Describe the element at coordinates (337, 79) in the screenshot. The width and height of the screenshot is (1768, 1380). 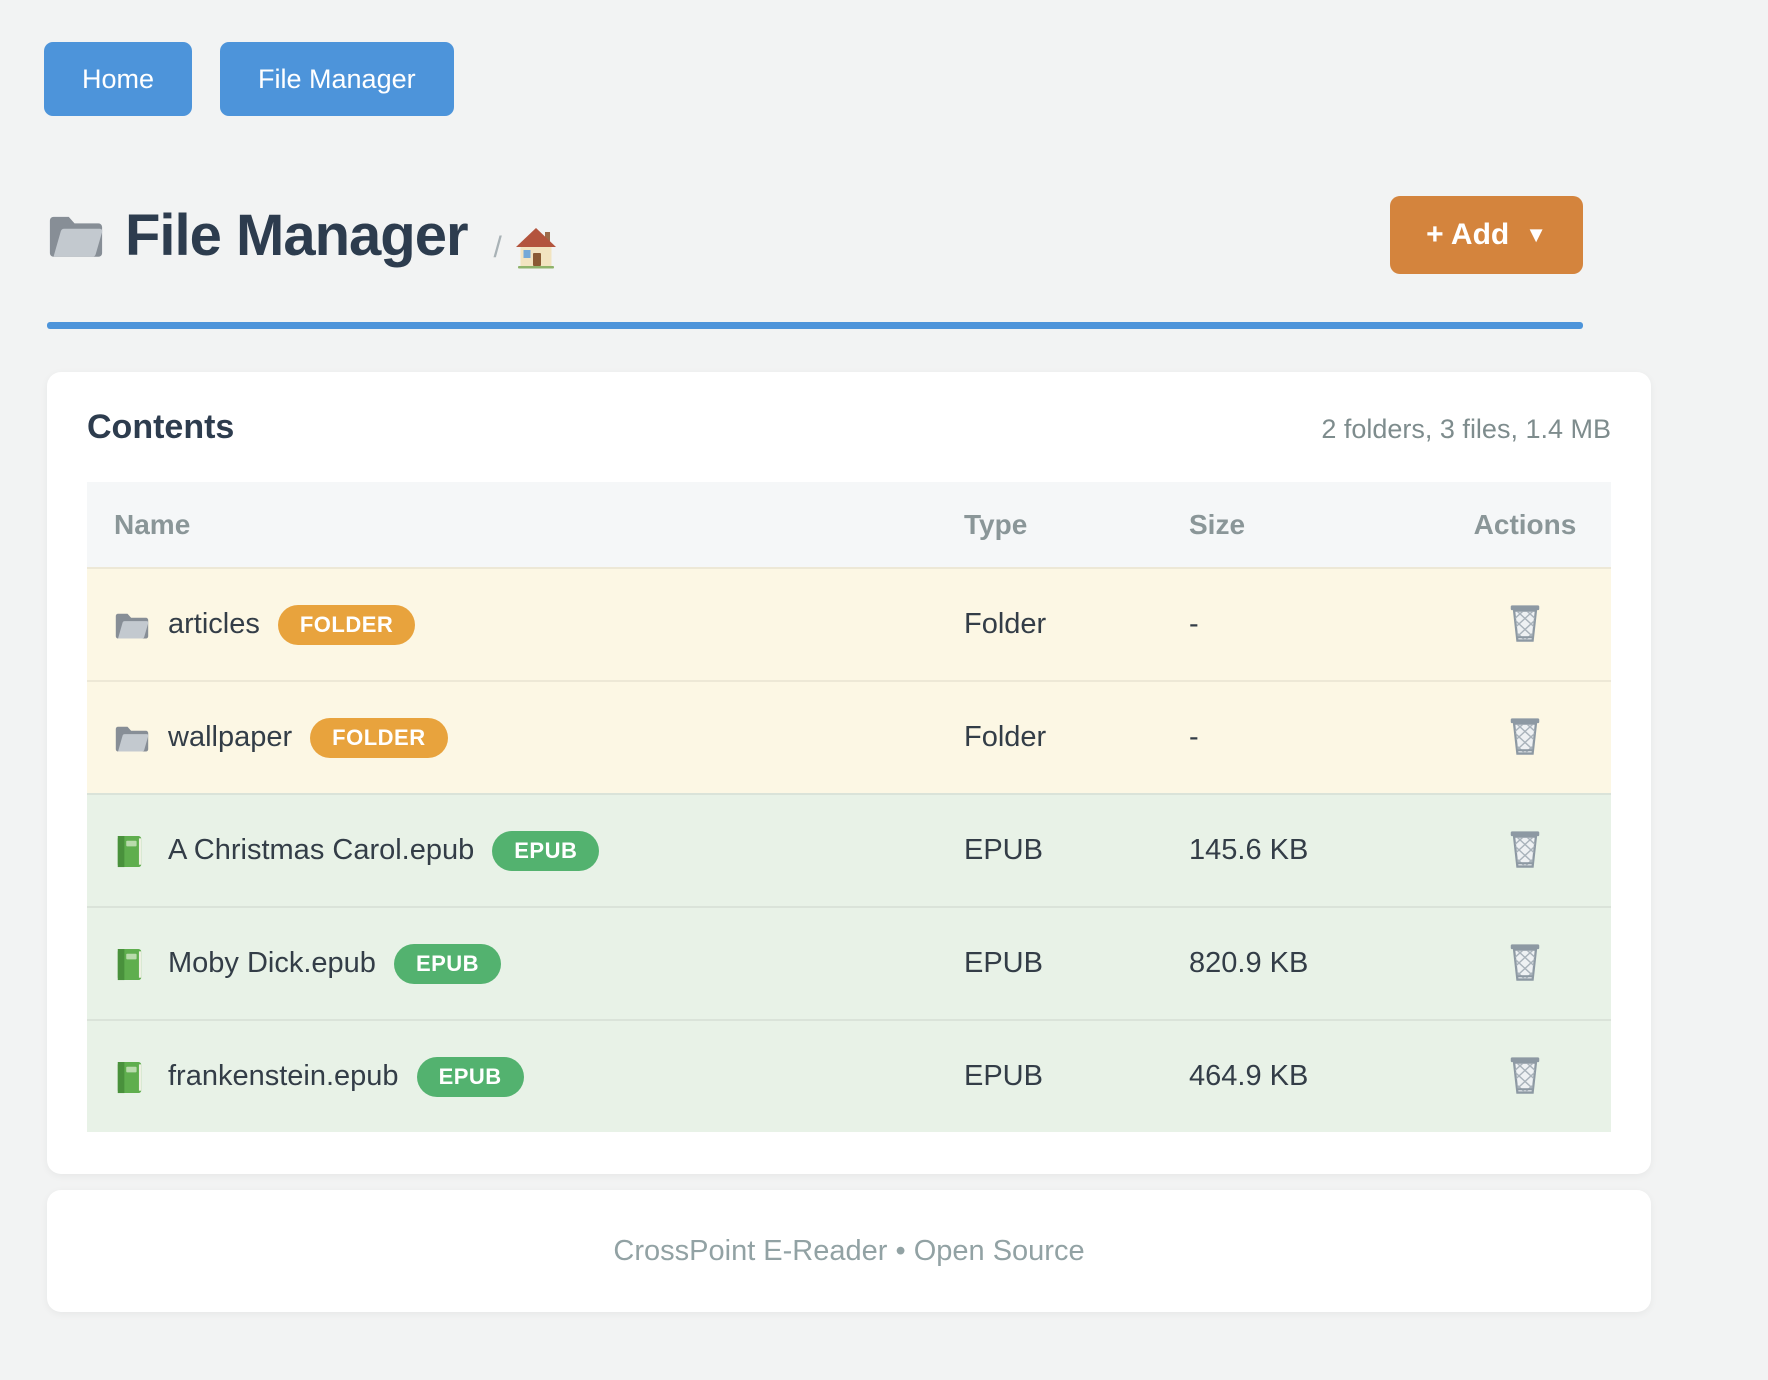
I see `nav-file-manager-button: File Manager` at that location.